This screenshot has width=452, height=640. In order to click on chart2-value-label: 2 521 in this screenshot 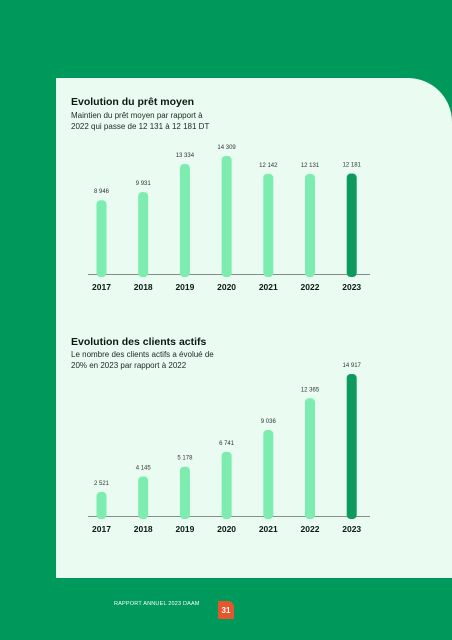, I will do `click(102, 484)`.